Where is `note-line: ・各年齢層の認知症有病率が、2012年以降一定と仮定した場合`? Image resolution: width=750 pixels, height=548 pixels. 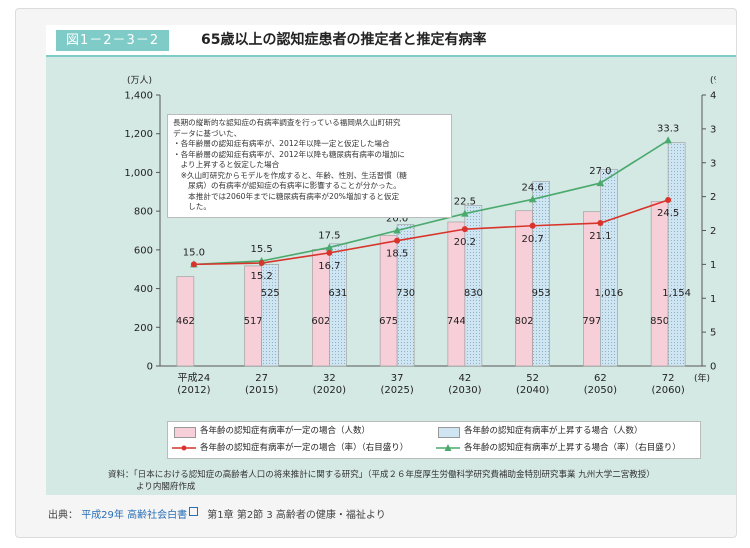 note-line: ・各年齢層の認知症有病率が、2012年以降一定と仮定した場合 is located at coordinates (281, 143).